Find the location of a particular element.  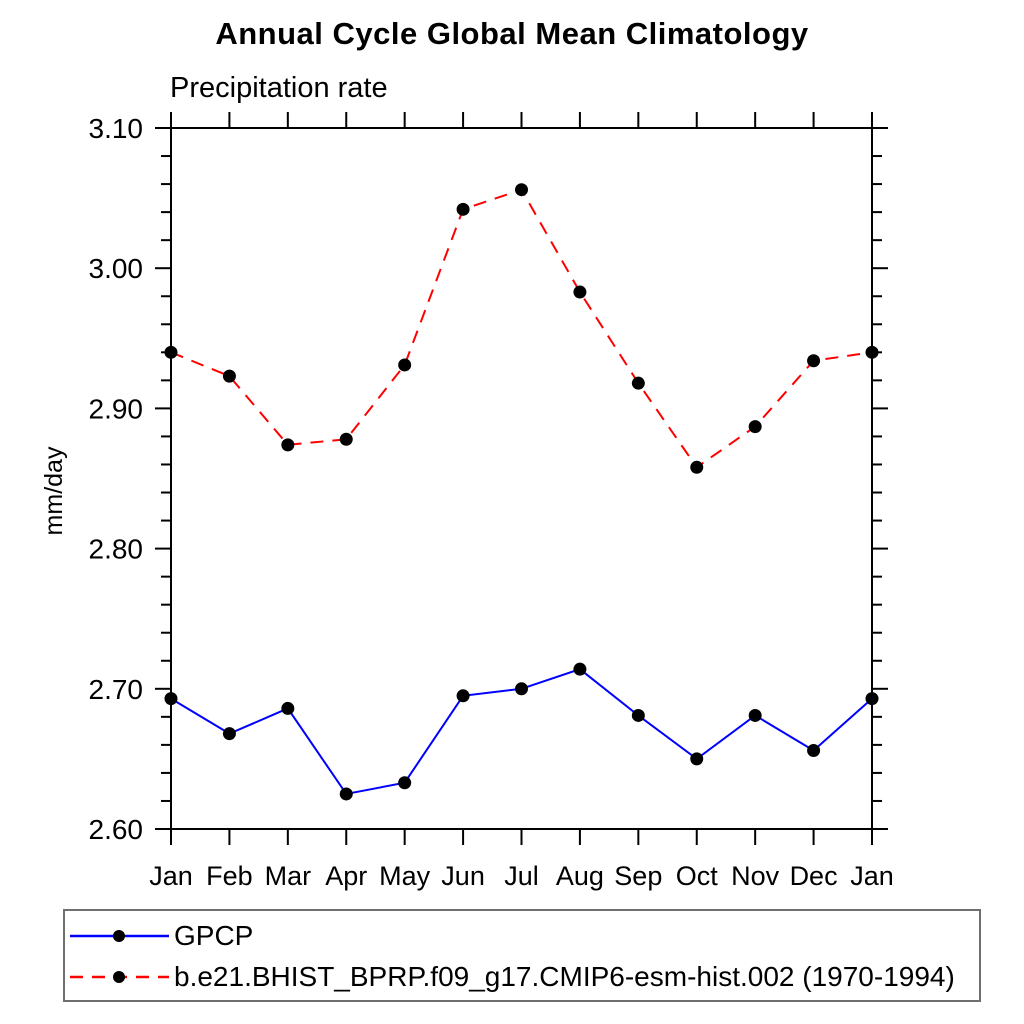

svg-text: May is located at coordinates (405, 876).